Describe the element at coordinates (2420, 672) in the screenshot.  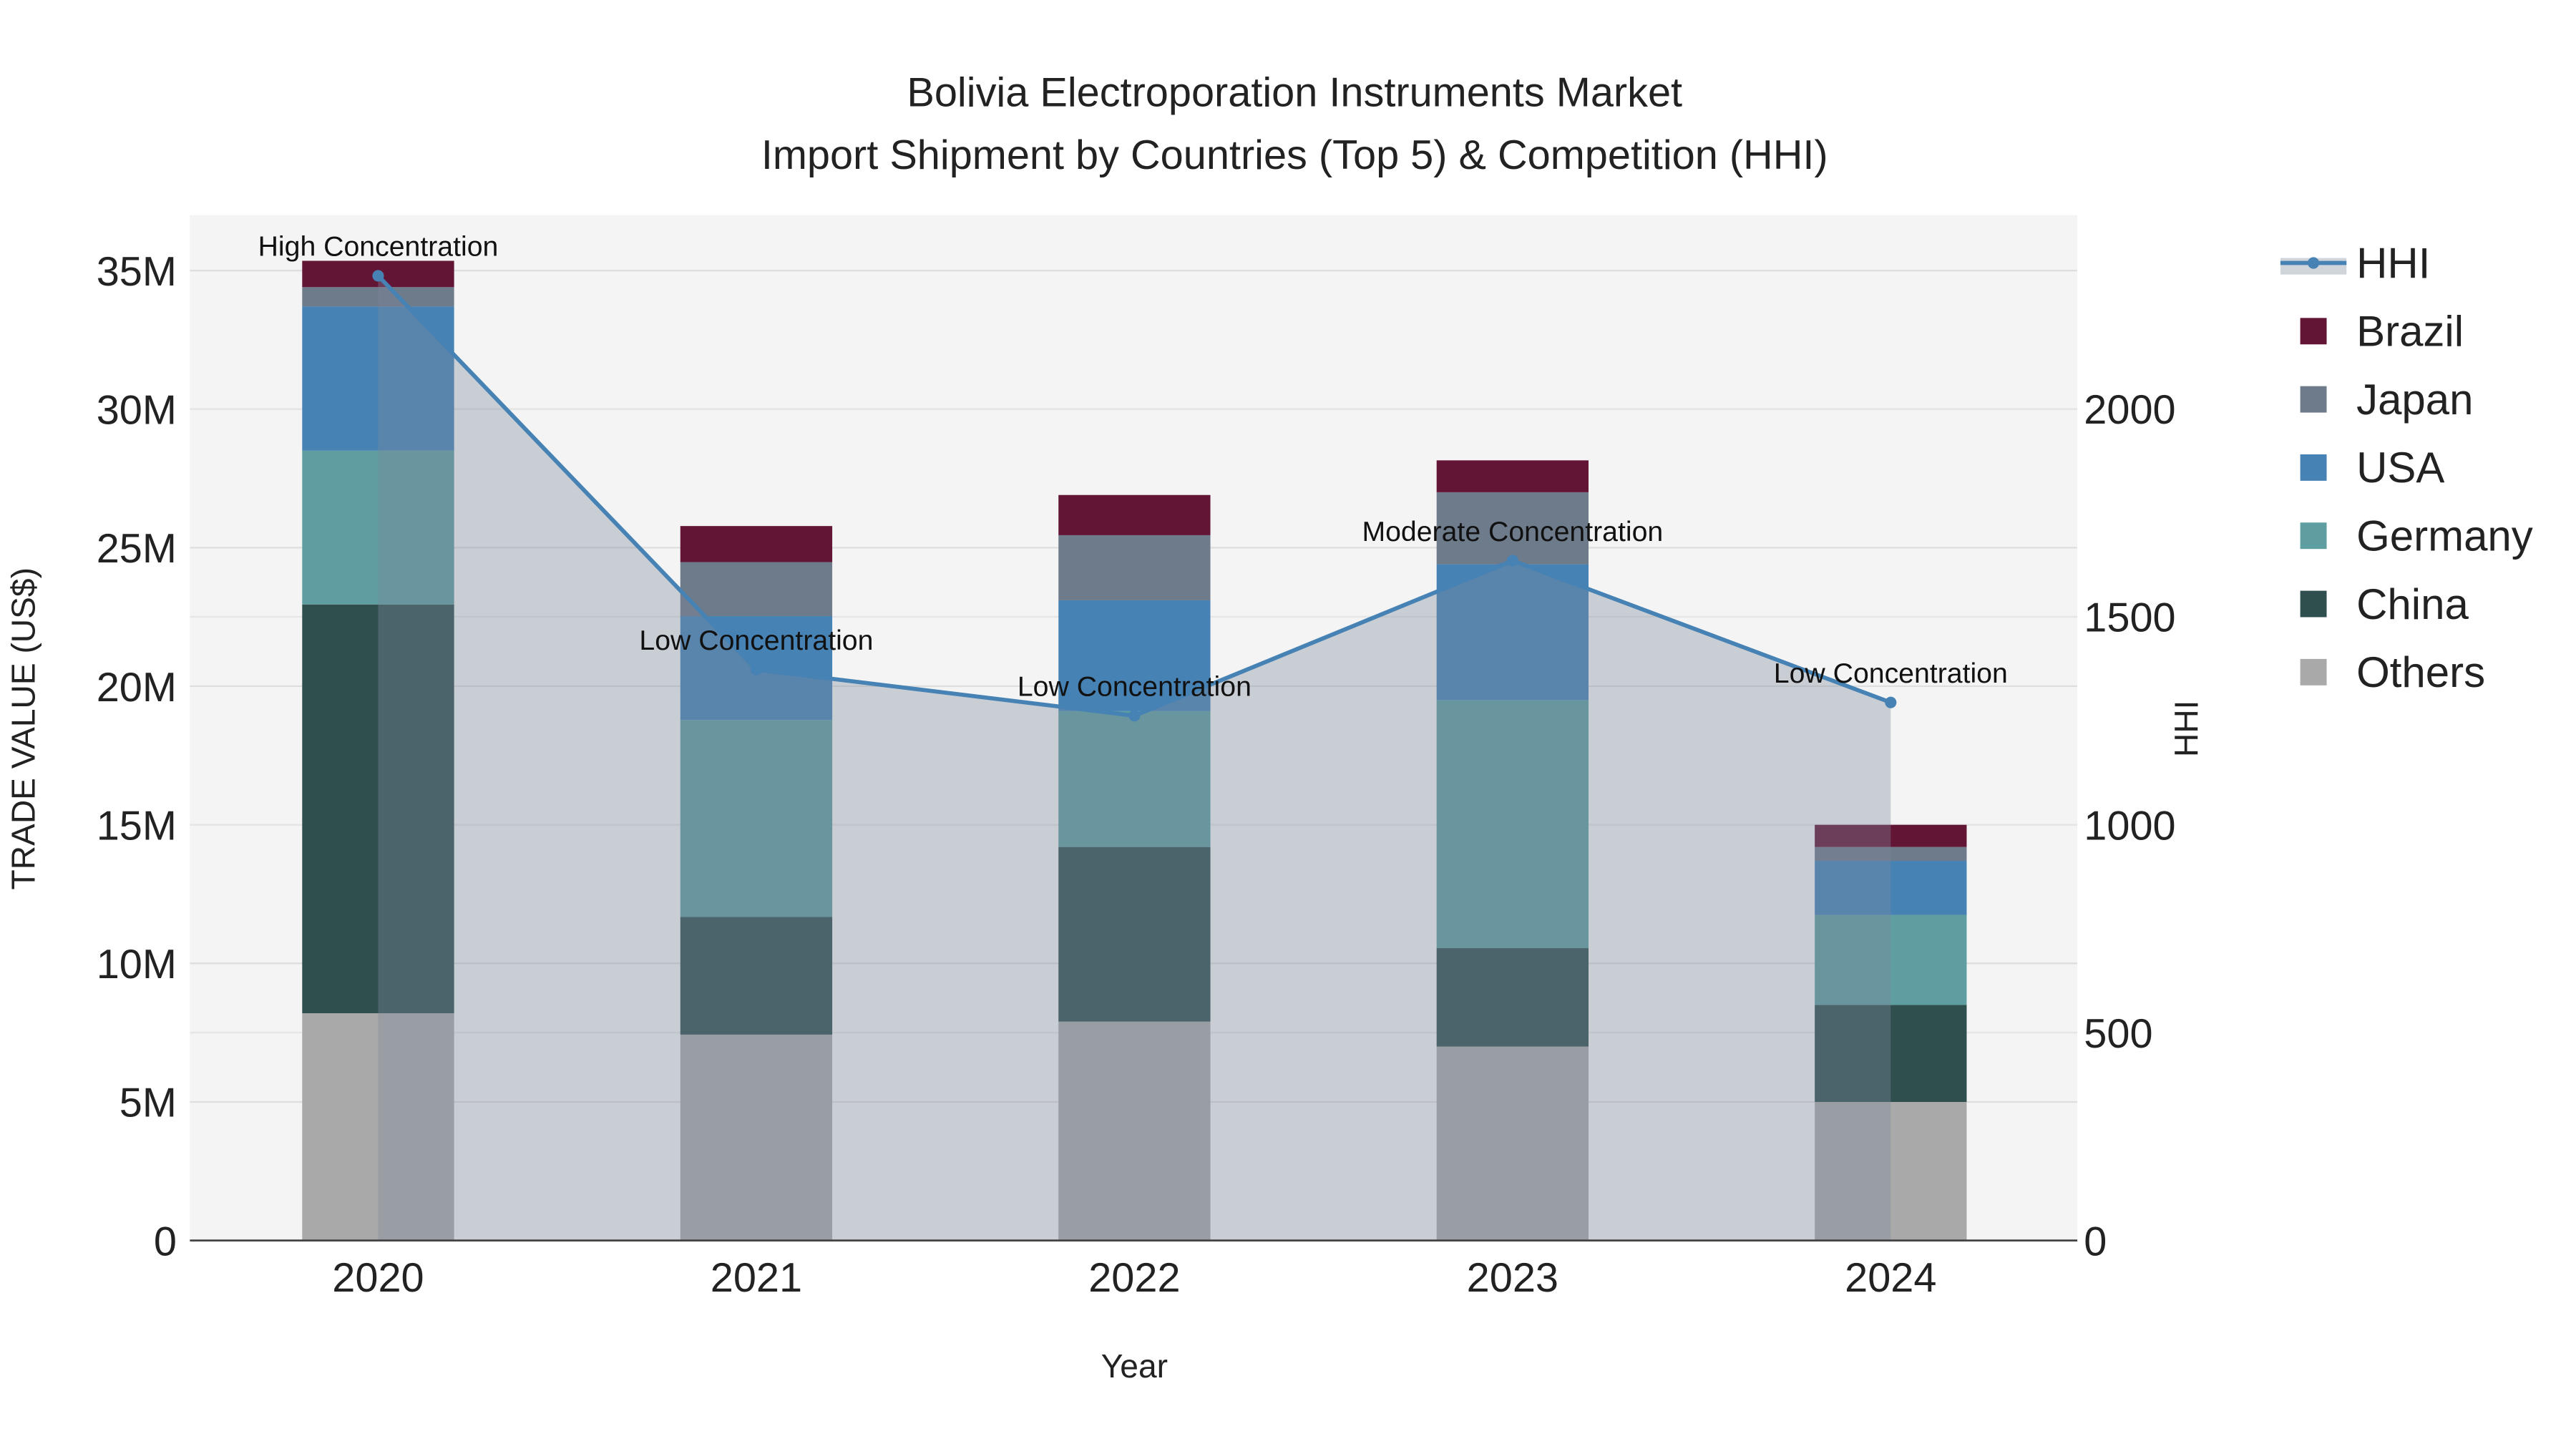
I see `legend-label-others: Others` at that location.